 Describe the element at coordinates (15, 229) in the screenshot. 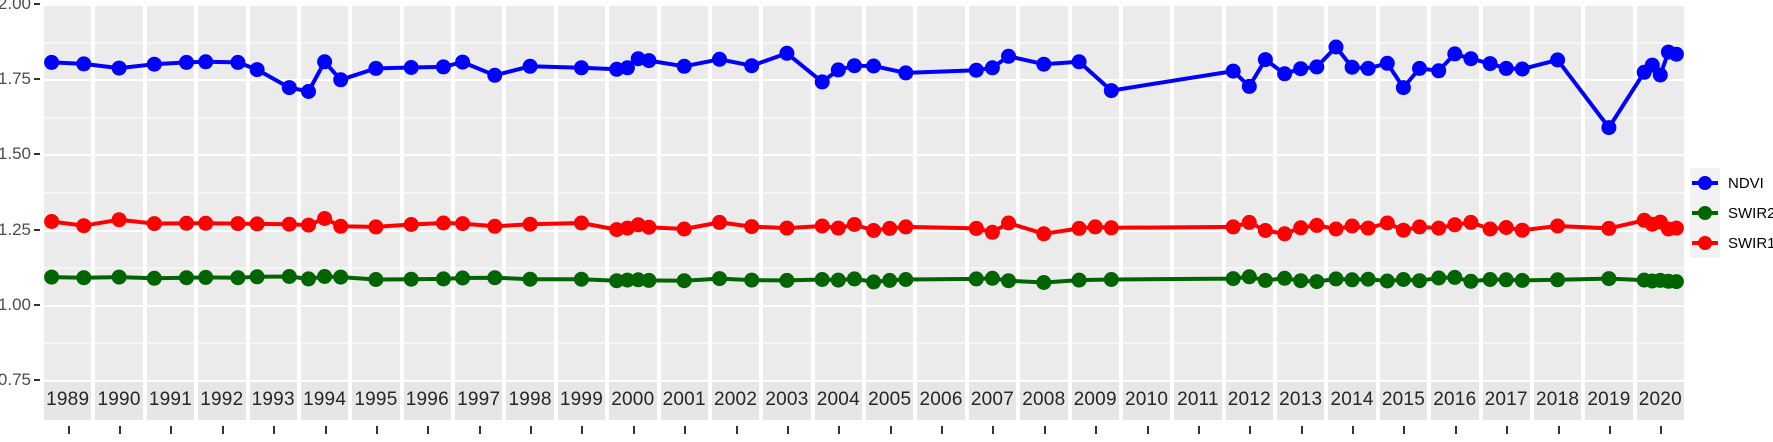

I see `y-axis-tick-label: 1.25` at that location.